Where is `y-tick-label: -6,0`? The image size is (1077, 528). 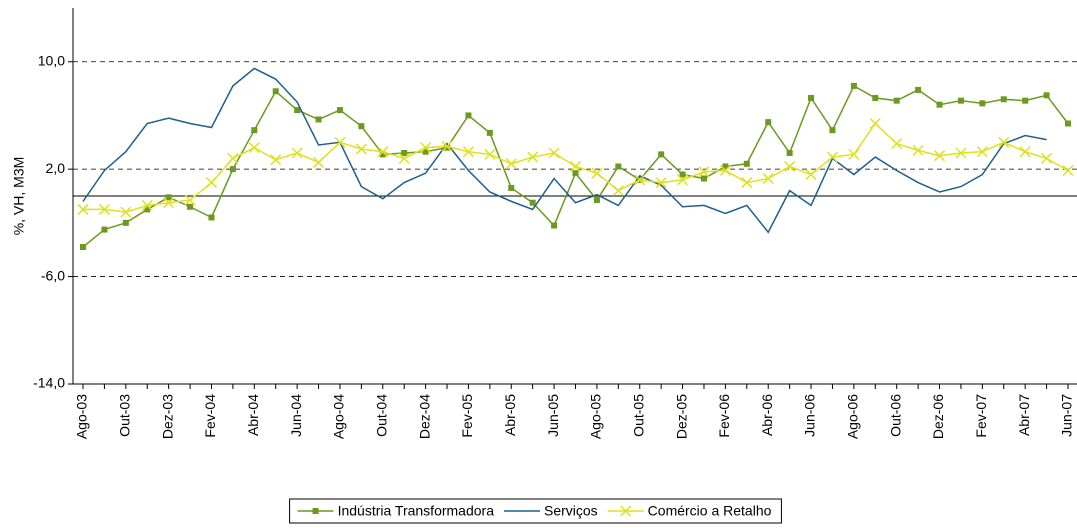 y-tick-label: -6,0 is located at coordinates (53, 275).